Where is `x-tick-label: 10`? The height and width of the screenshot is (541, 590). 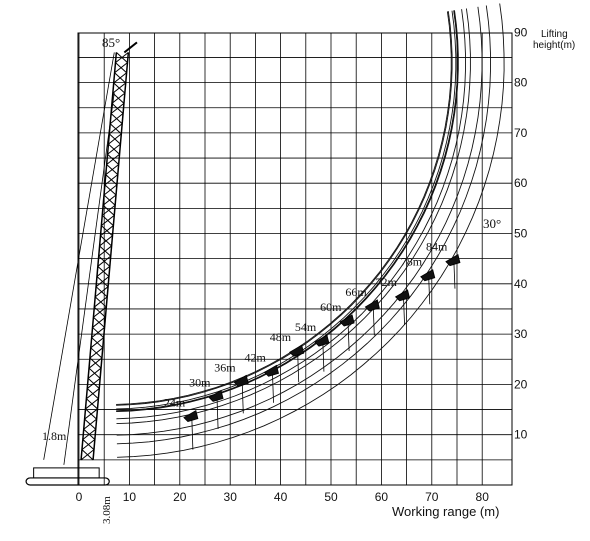 x-tick-label: 10 is located at coordinates (130, 497).